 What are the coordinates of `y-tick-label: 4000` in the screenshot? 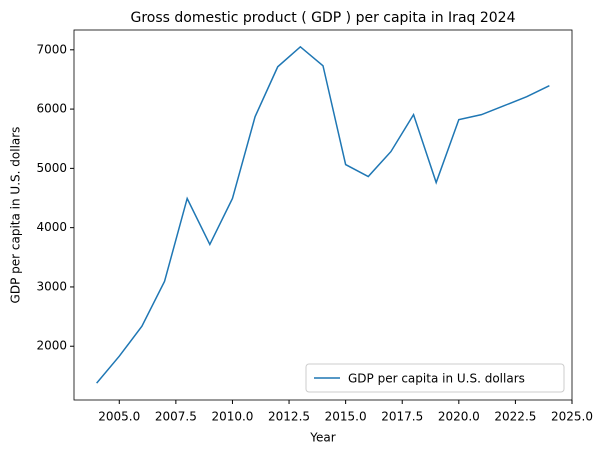 It's located at (51, 227).